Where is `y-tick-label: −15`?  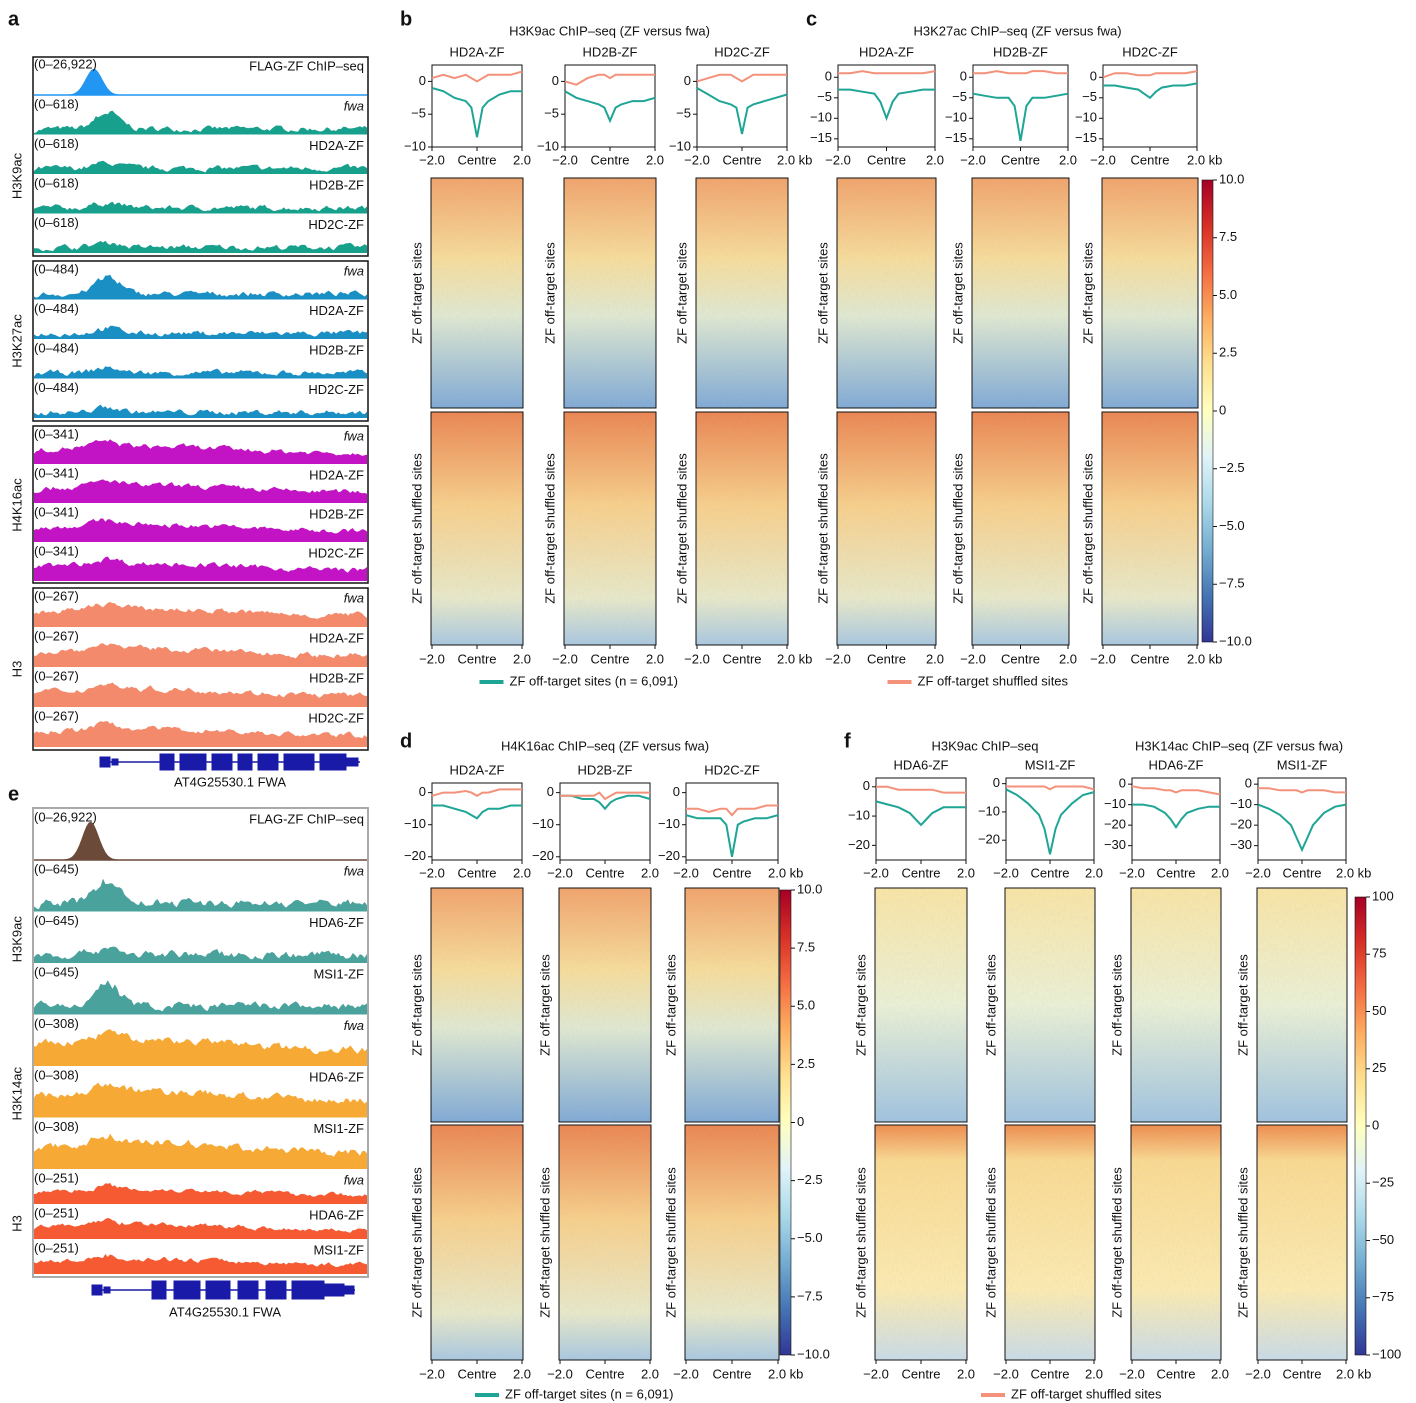 y-tick-label: −15 is located at coordinates (956, 137).